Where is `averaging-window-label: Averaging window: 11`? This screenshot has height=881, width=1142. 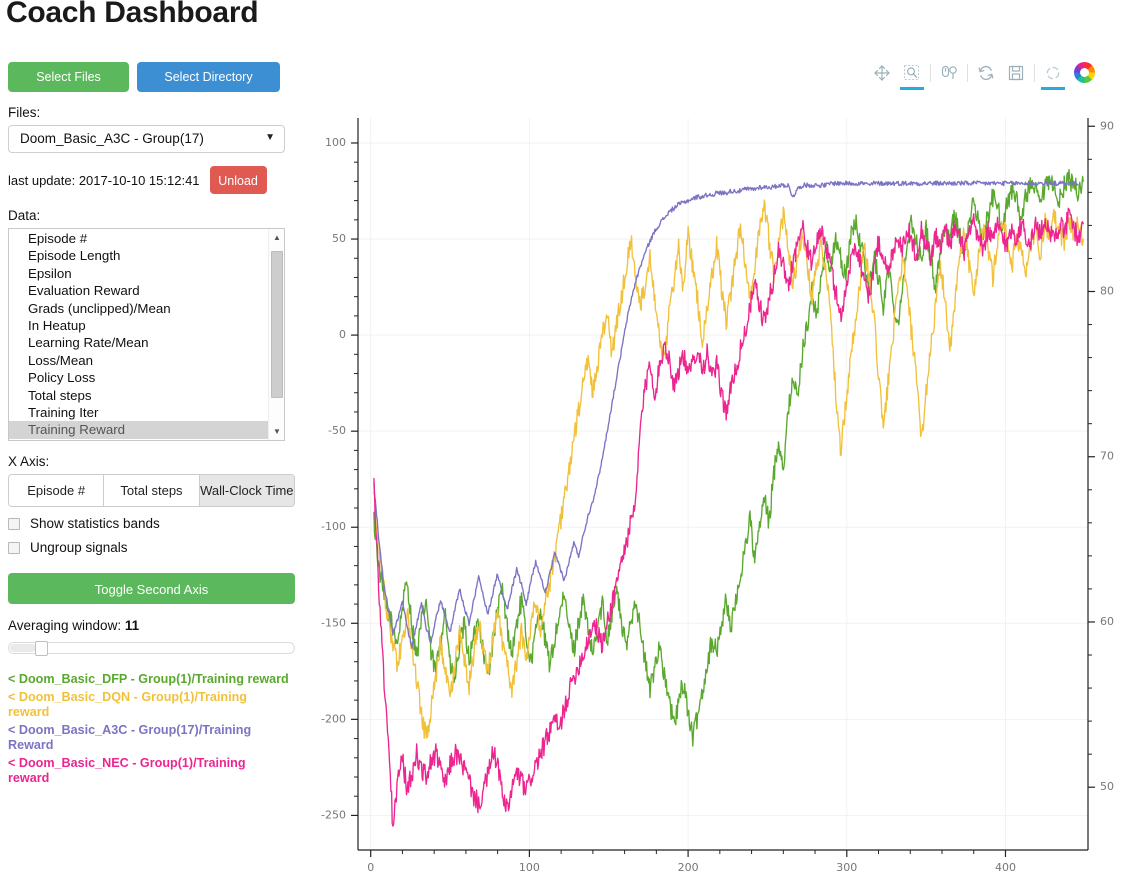 averaging-window-label: Averaging window: 11 is located at coordinates (154, 625).